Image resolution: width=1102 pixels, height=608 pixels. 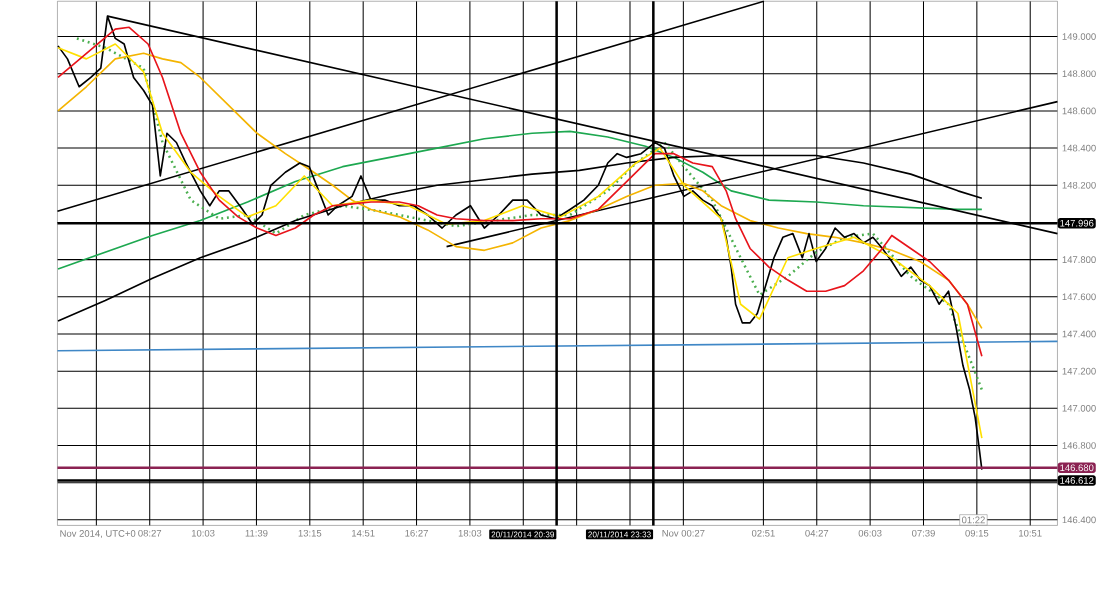 What do you see at coordinates (98, 534) in the screenshot?
I see `text: Nov 2014, UTC+0` at bounding box center [98, 534].